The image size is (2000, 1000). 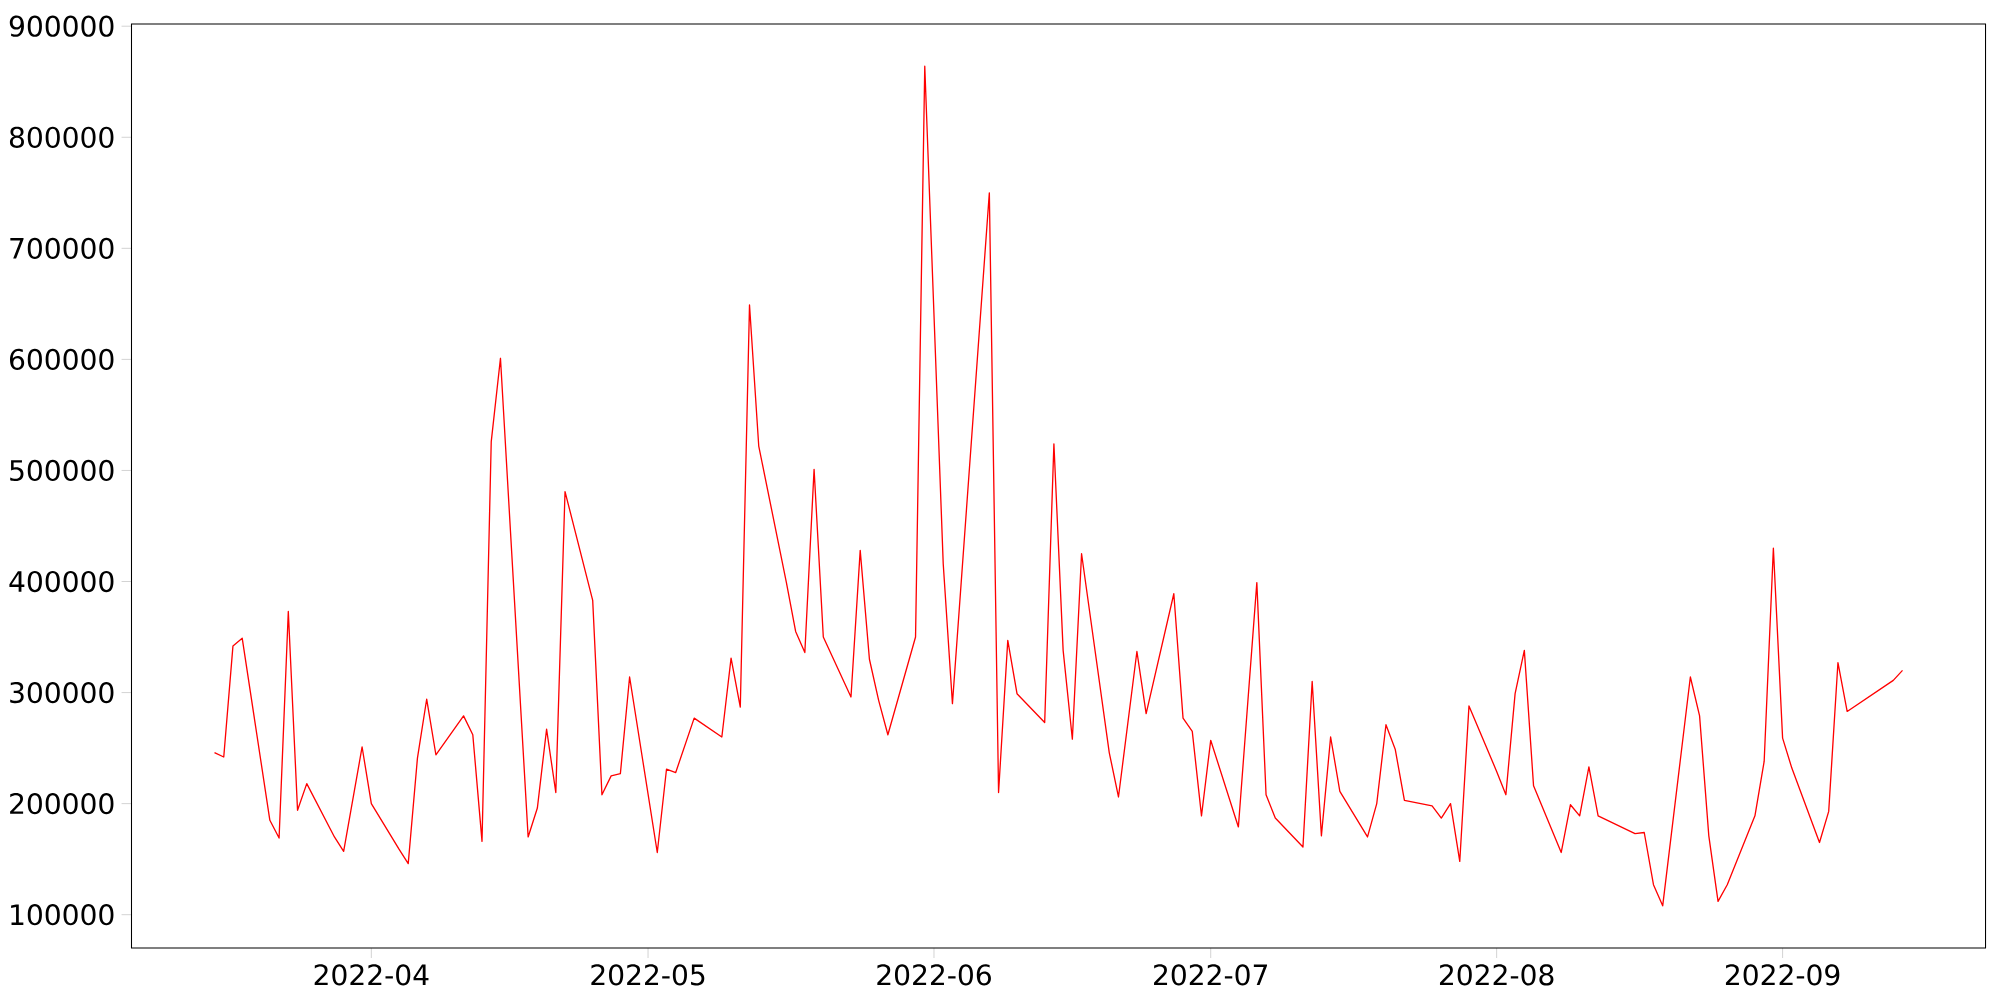 I want to click on y-tick-label: 800000, so click(x=61, y=137).